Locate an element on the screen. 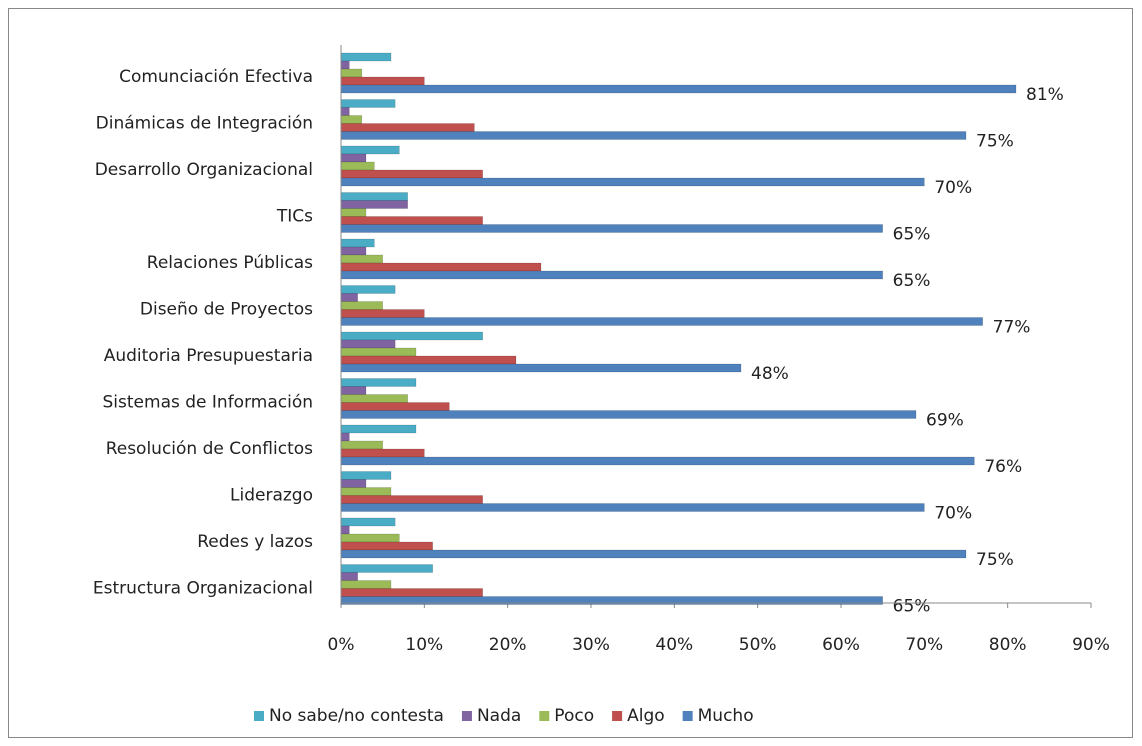  legend-label: Algo is located at coordinates (646, 716).